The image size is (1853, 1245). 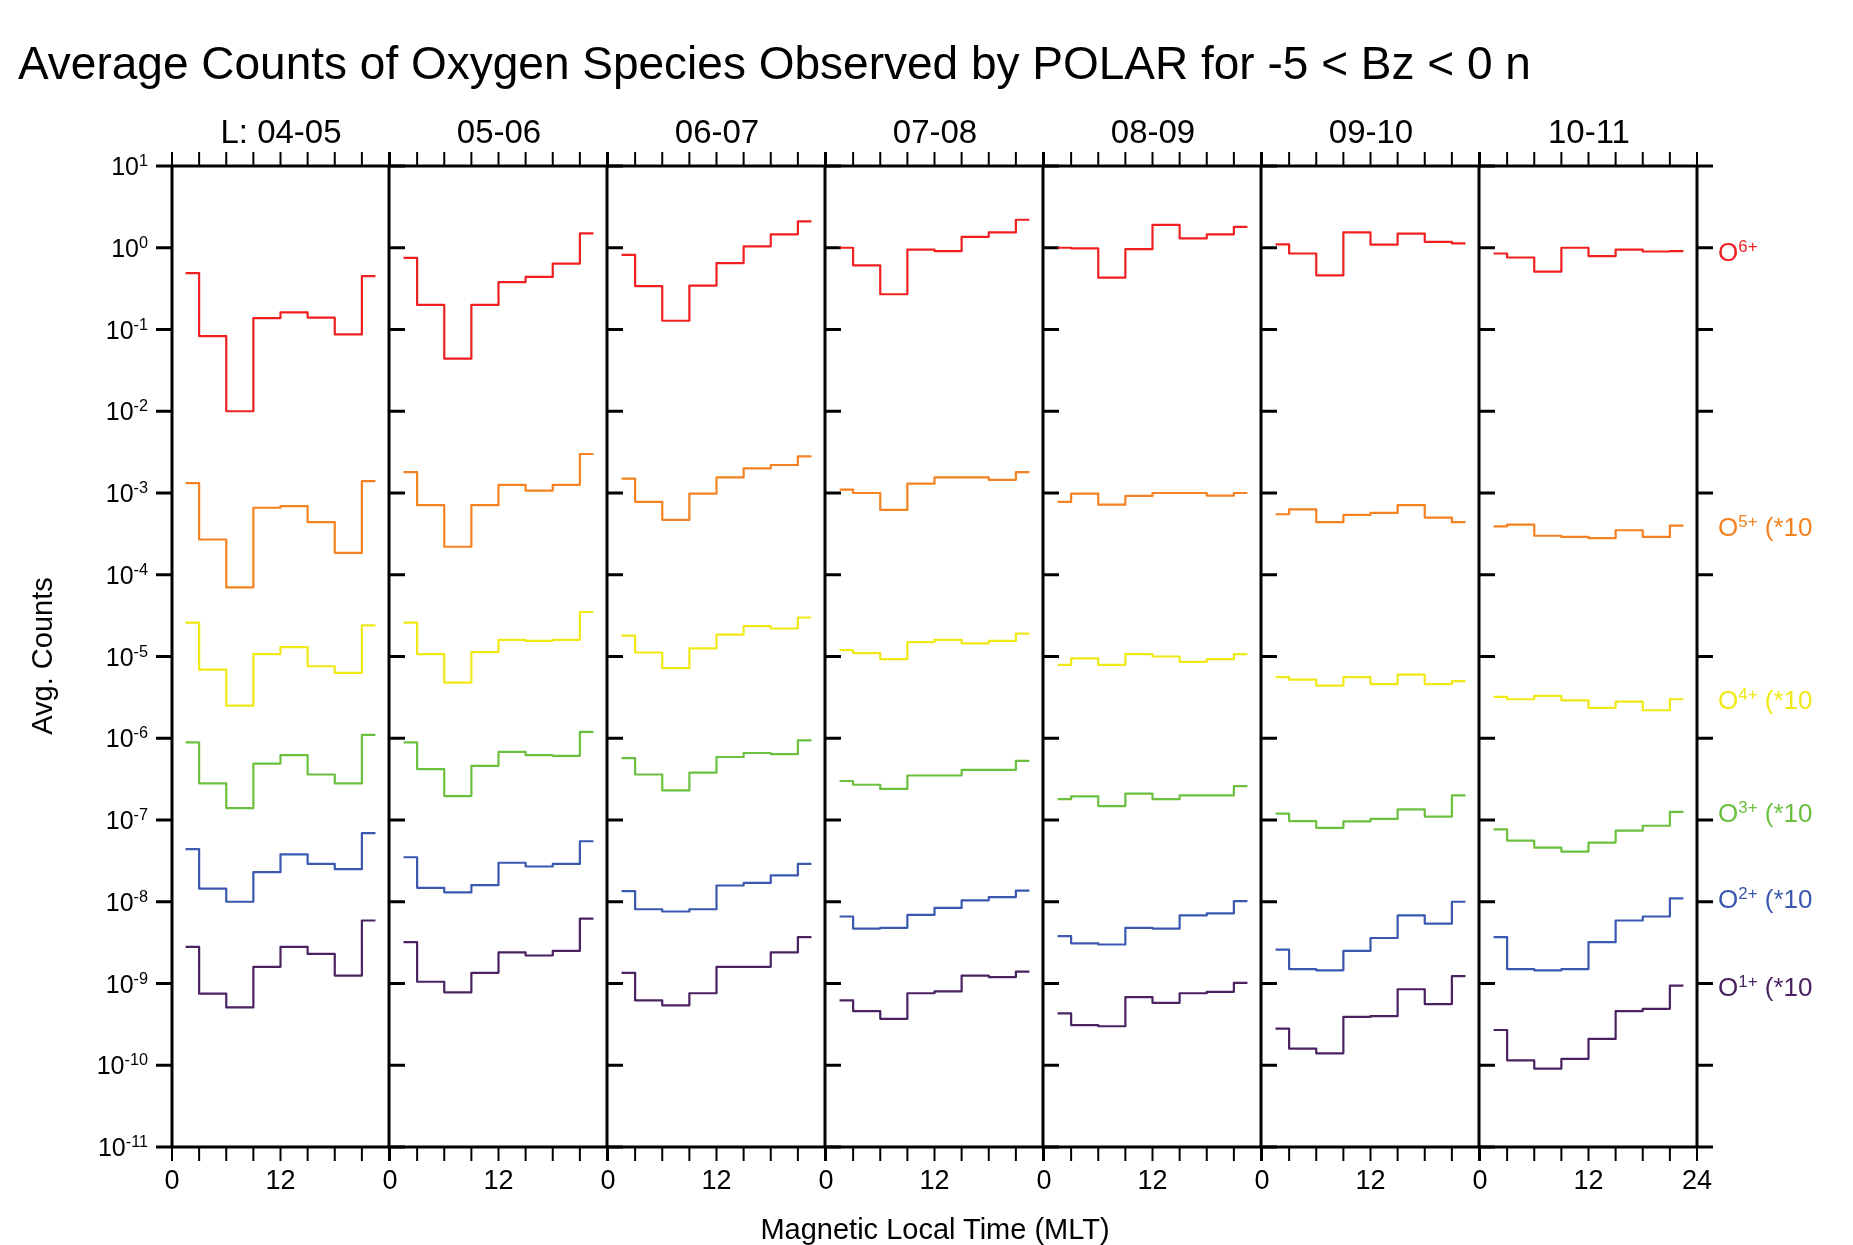 What do you see at coordinates (1765, 986) in the screenshot?
I see `series-label: O$^{1+}$ (*10` at bounding box center [1765, 986].